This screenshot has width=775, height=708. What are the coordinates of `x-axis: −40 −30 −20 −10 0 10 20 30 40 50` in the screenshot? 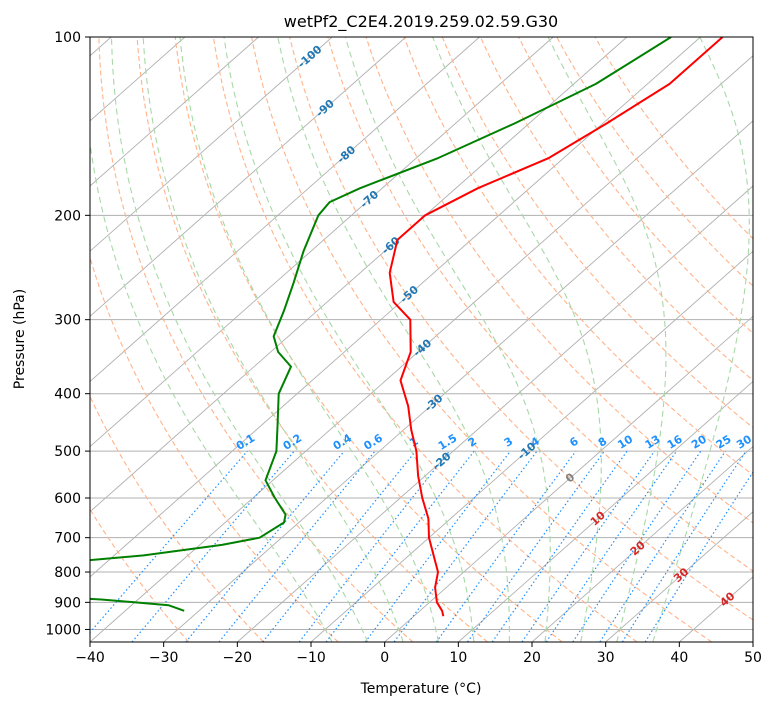 It's located at (418, 654).